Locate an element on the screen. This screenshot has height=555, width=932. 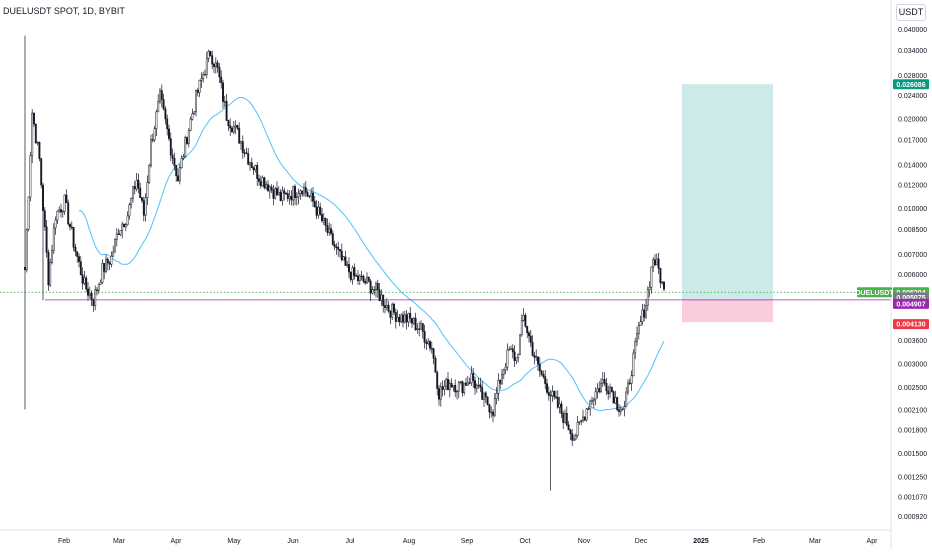
price-tick-label: 0.006000 is located at coordinates (912, 275).